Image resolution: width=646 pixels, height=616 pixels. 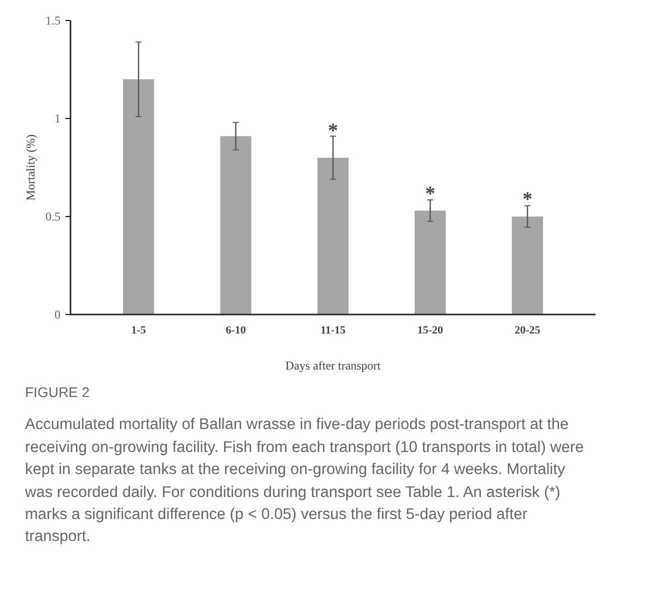 I want to click on x-tick-label: 6-10, so click(x=236, y=330).